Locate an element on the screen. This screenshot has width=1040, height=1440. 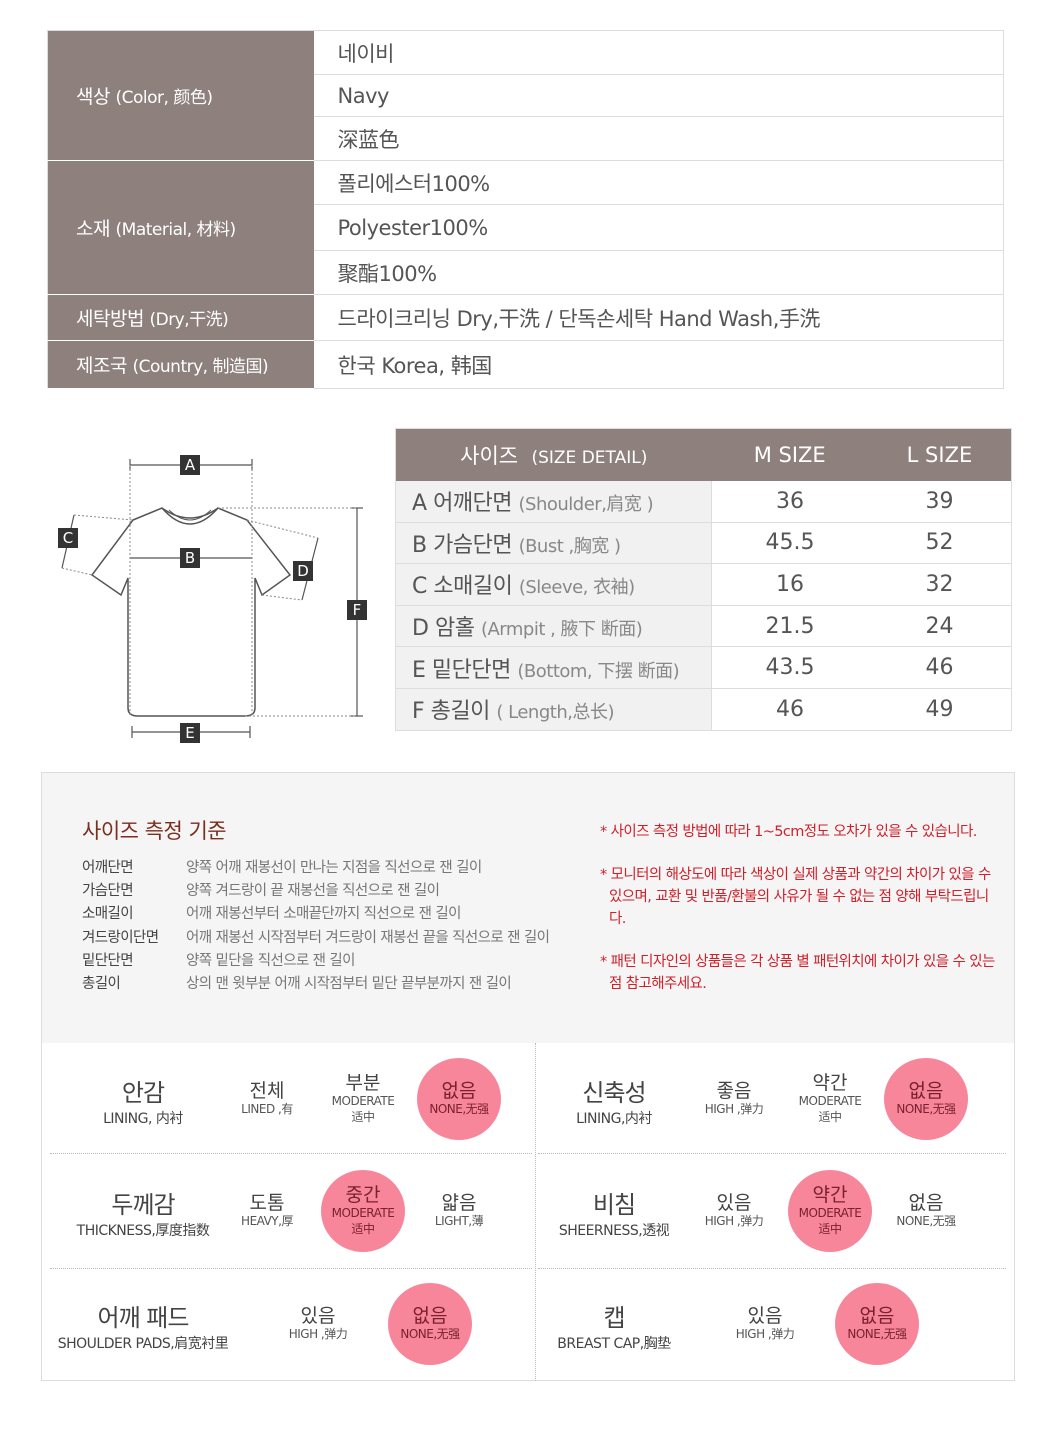
attribute-name: 두께감 is located at coordinates (143, 1205).